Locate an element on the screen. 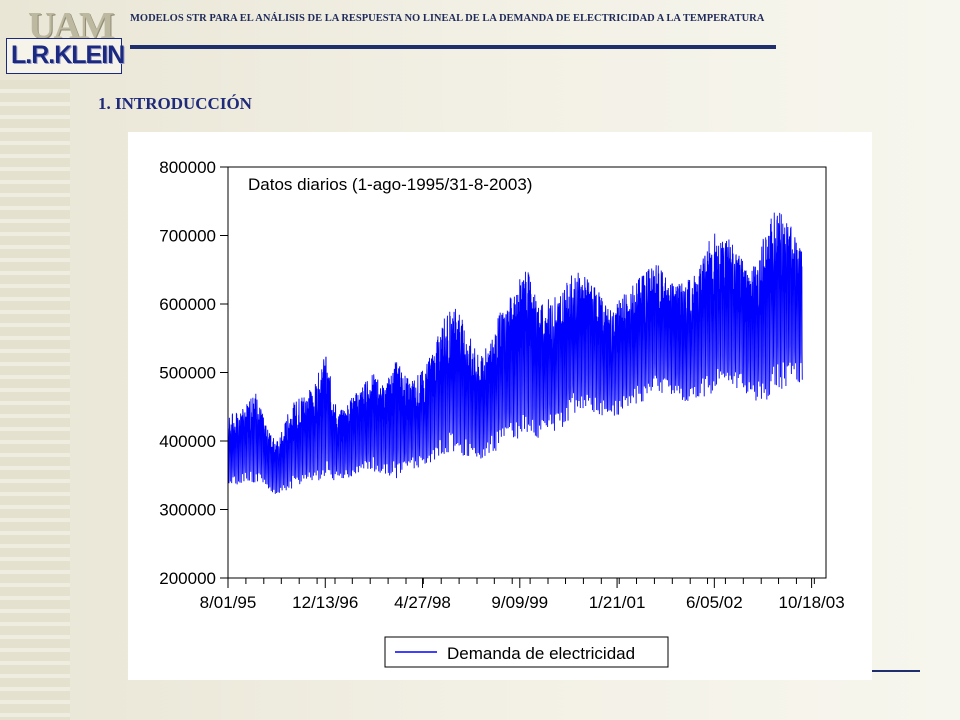 The height and width of the screenshot is (720, 960). logo-lrklein-text: L.R.KLEIN is located at coordinates (68, 55).